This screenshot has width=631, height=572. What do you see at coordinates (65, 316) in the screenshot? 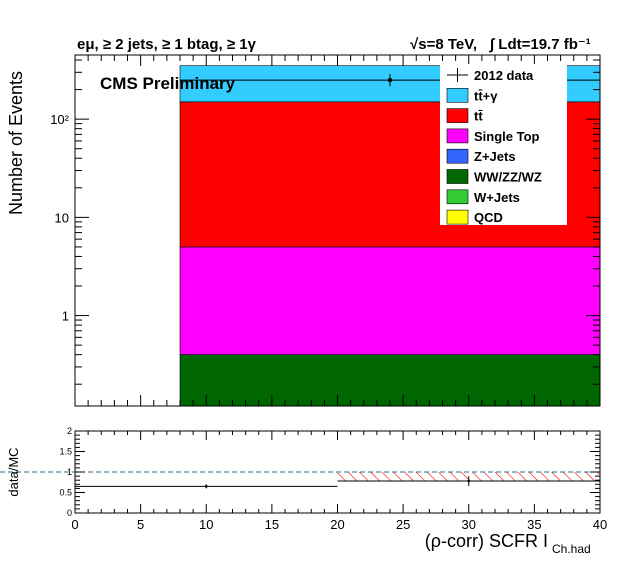
I see `y-tick-label: 1` at bounding box center [65, 316].